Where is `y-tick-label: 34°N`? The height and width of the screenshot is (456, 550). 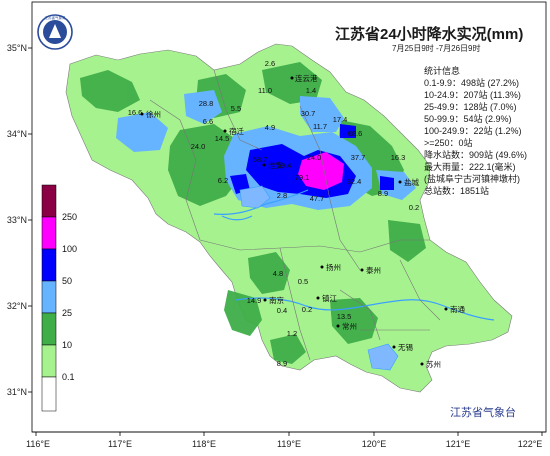
y-tick-label: 34°N is located at coordinates (17, 134).